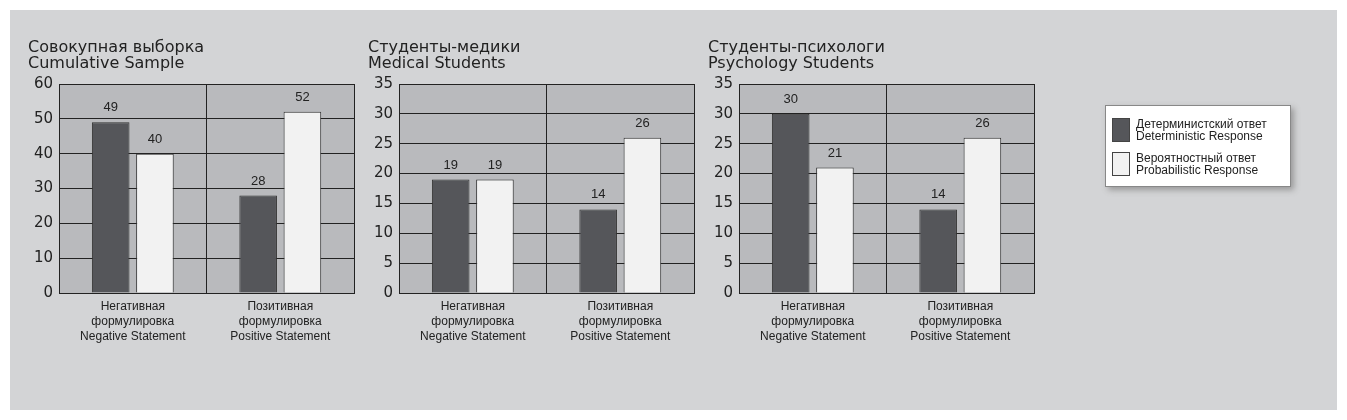  What do you see at coordinates (110, 107) in the screenshot?
I see `data-label: 49` at bounding box center [110, 107].